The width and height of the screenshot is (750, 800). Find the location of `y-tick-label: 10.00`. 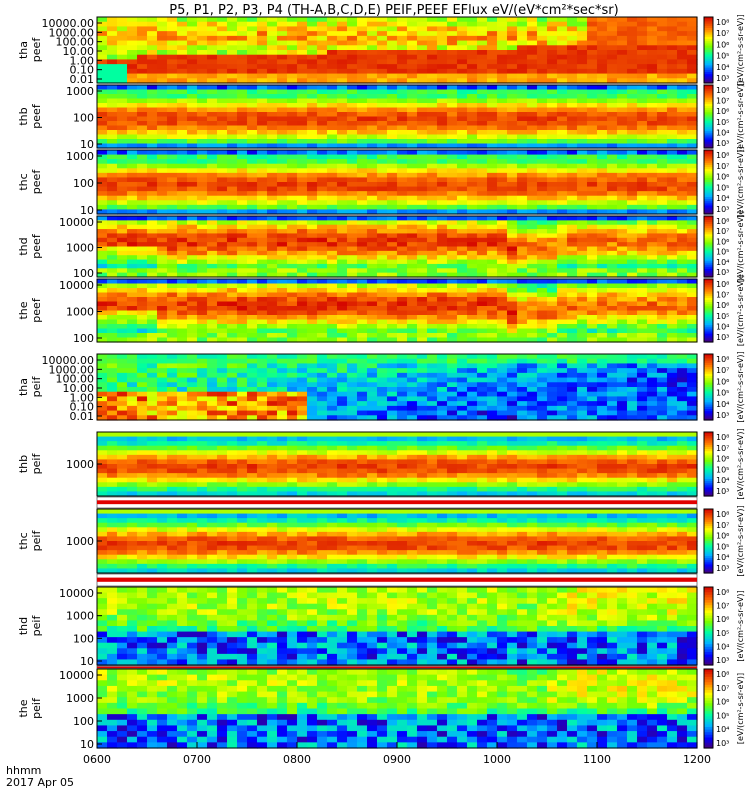

y-tick-label: 10.00 is located at coordinates (79, 51).